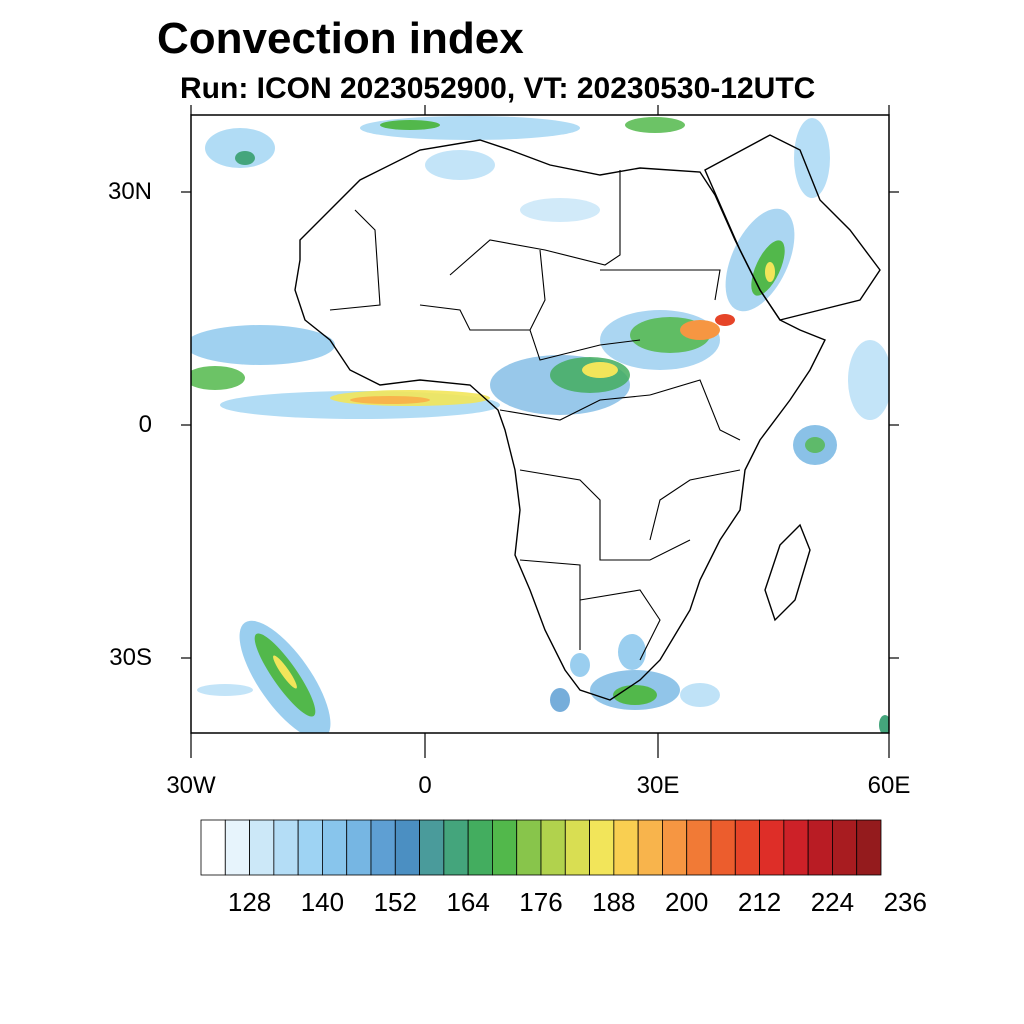  What do you see at coordinates (889, 785) in the screenshot?
I see `lon-label-60e: 60E` at bounding box center [889, 785].